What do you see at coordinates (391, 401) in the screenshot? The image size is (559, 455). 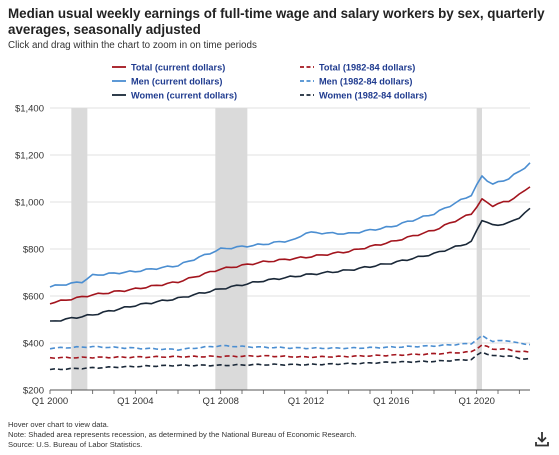 I see `x-tick-label: Q1 2016` at bounding box center [391, 401].